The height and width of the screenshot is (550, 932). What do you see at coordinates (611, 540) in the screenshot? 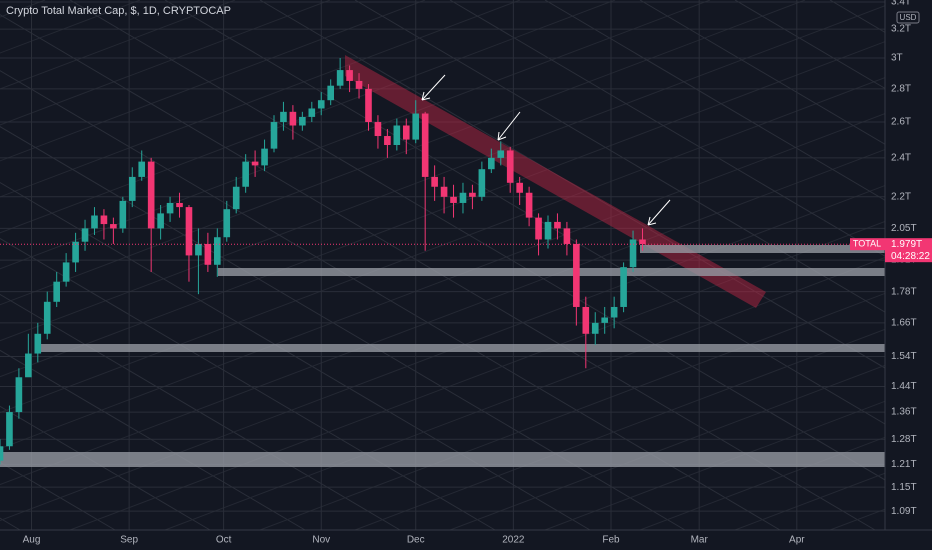
I see `x-tick-label: Feb` at bounding box center [611, 540].